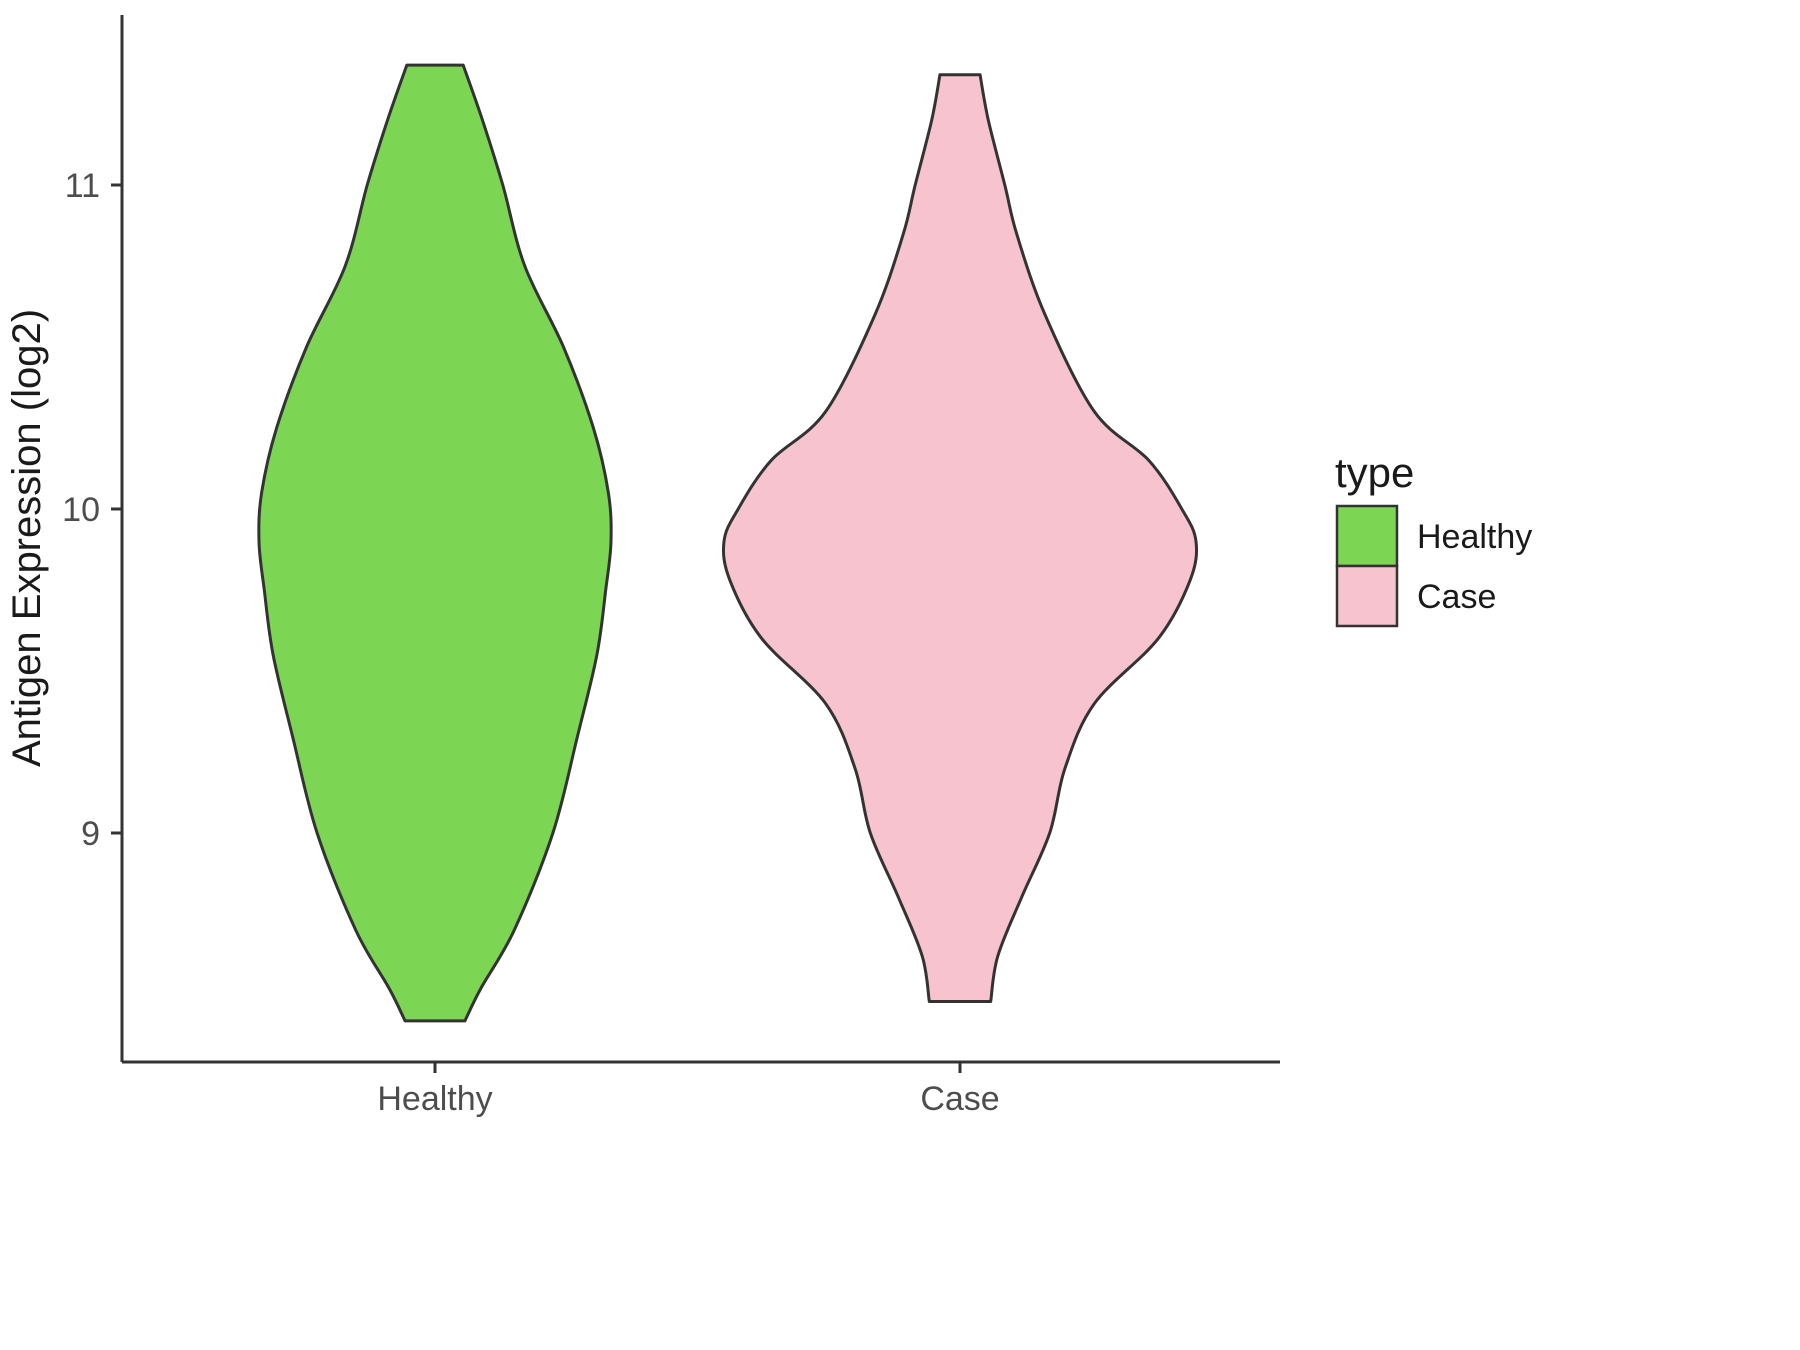 This screenshot has height=1350, width=1800. Describe the element at coordinates (27, 538) in the screenshot. I see `y-axis-title: Antigen Expression (log2)` at that location.